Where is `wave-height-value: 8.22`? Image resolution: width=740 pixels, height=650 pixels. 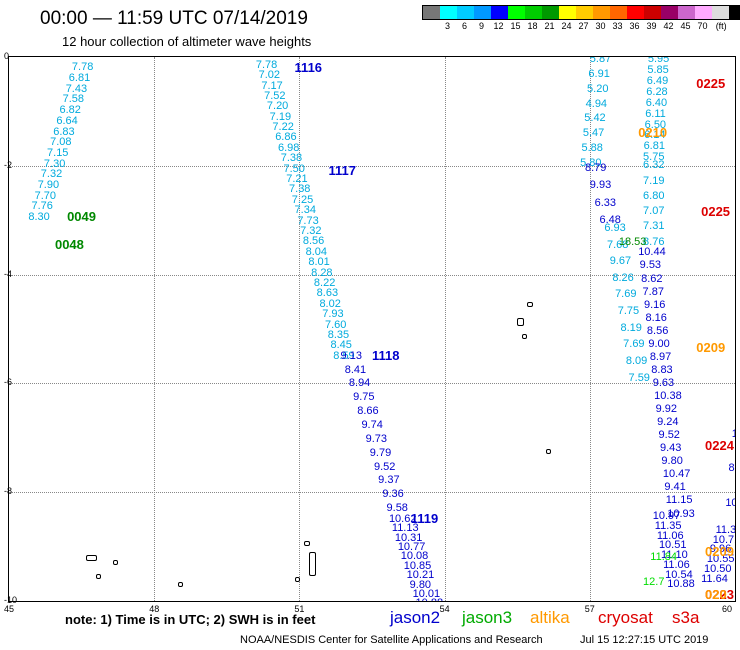
wave-height-value: 8.22 is located at coordinates (324, 283).